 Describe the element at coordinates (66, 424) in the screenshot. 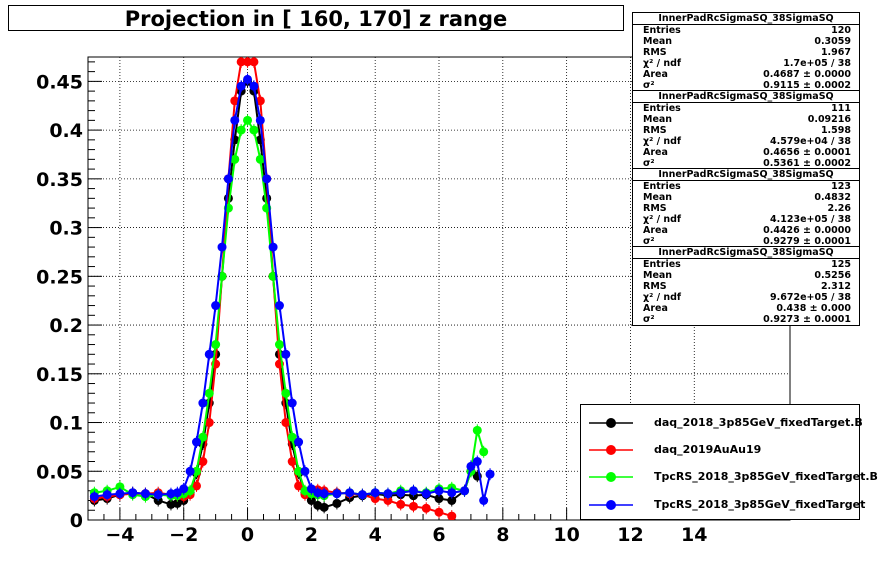

I see `y-tick-label: 0.1` at that location.